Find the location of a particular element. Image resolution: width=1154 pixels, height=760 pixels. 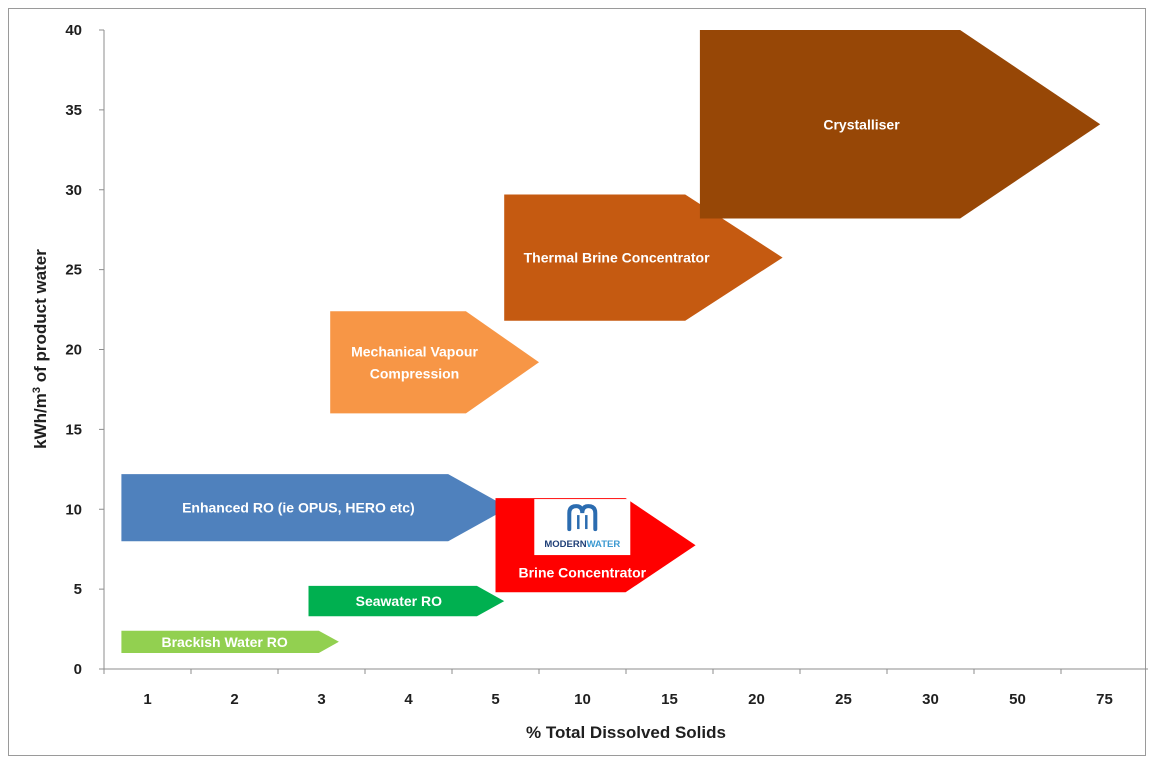

band-brackish-water-ro: Brackish Water RO is located at coordinates (230, 641).